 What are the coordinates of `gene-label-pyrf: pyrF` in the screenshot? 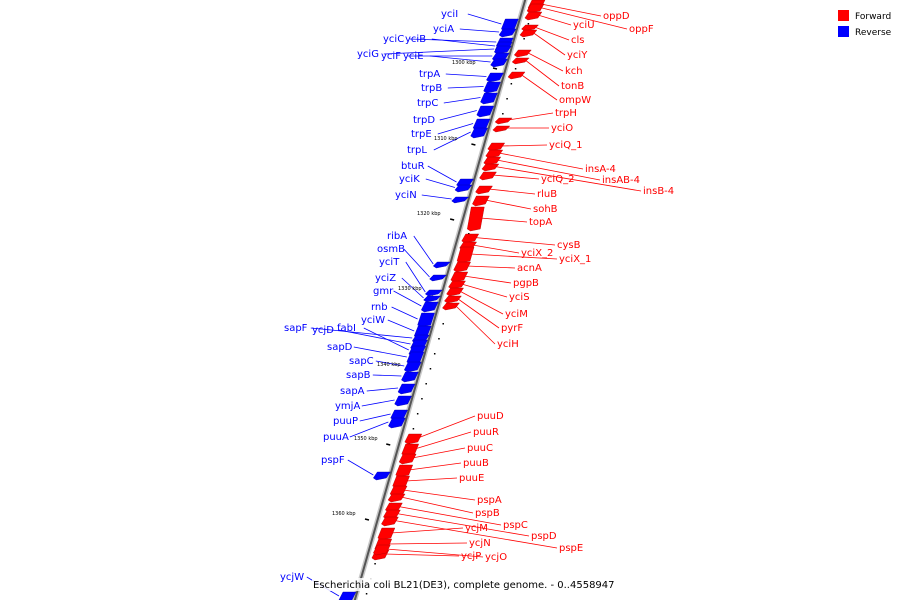 It's located at (512, 328).